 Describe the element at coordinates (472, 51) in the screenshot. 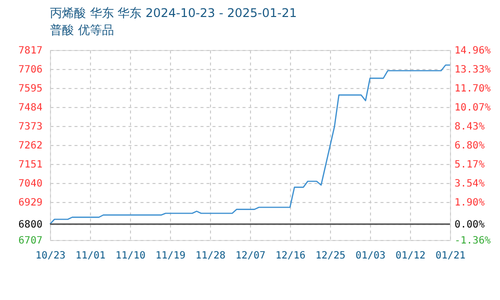

I see `y2-tick-label: 14.96%` at that location.